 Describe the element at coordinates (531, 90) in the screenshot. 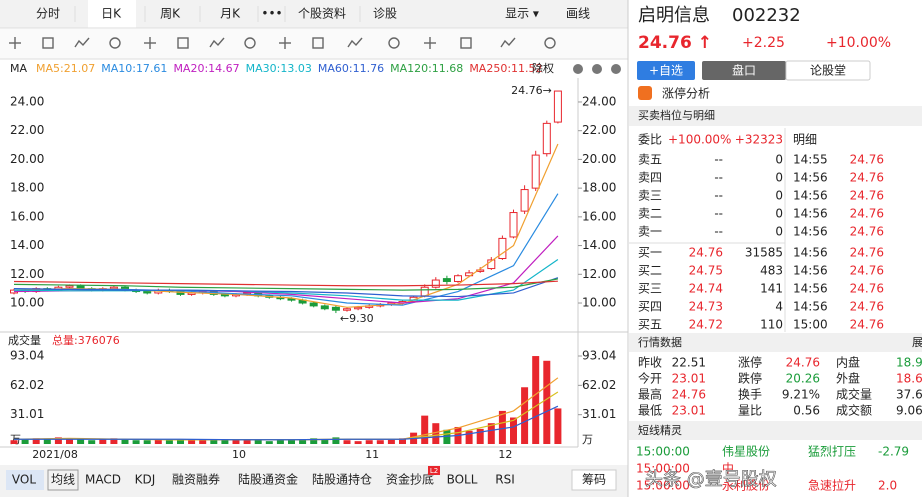

I see `max-annotation: 24.76→` at that location.